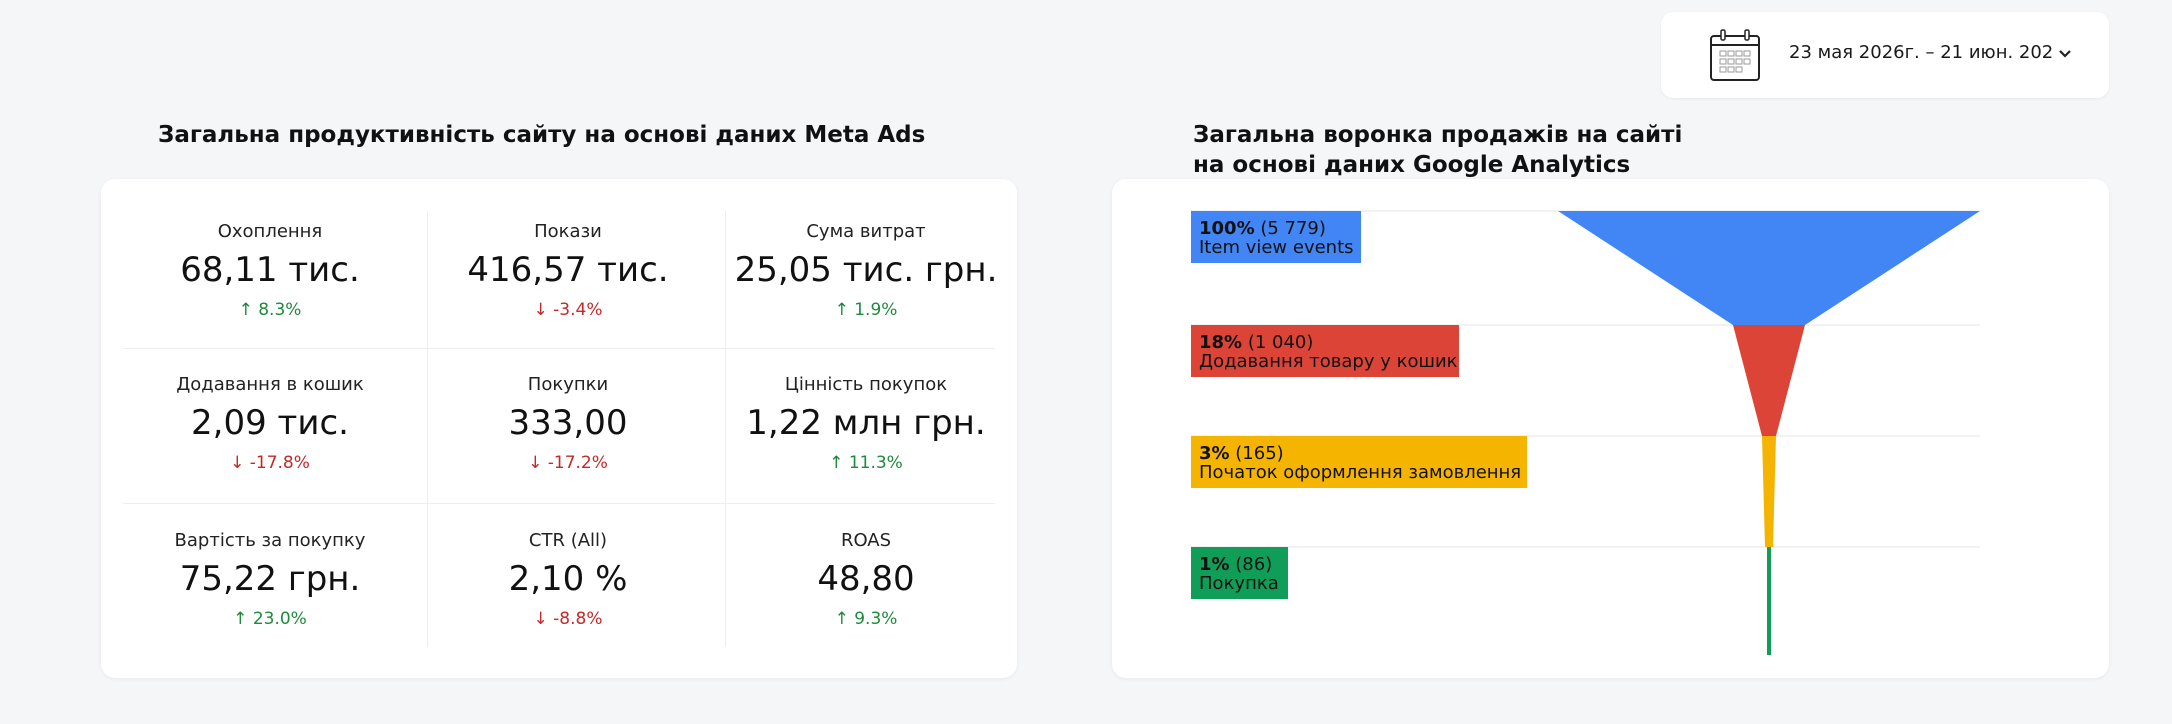 This screenshot has height=724, width=2172. I want to click on metric-value: 48,80, so click(866, 579).